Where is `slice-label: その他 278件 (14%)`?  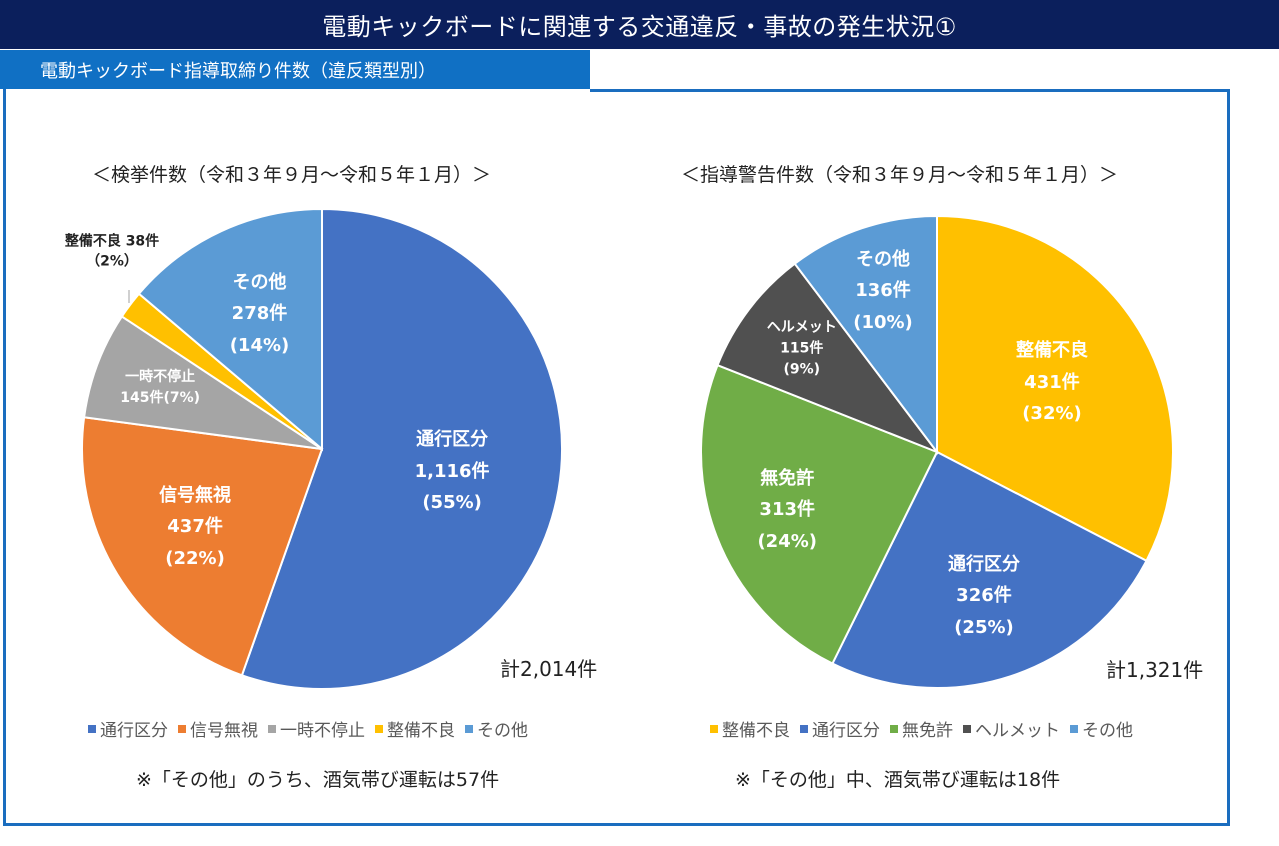 slice-label: その他 278件 (14%) is located at coordinates (260, 314).